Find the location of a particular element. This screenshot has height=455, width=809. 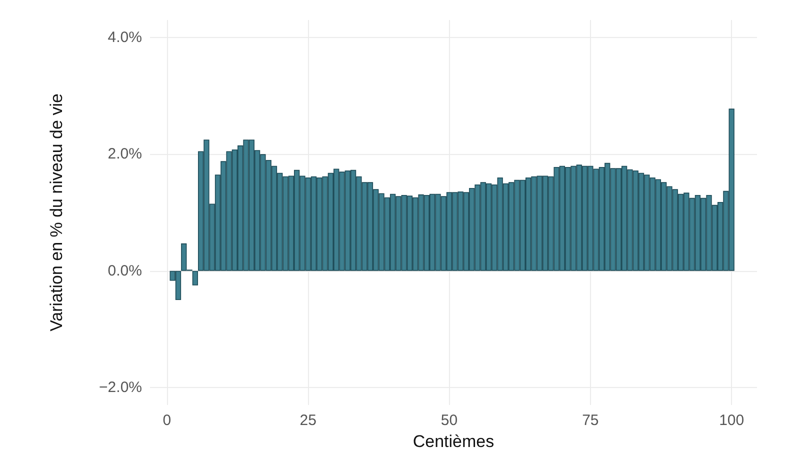

x-tick-label: 100 is located at coordinates (731, 420).